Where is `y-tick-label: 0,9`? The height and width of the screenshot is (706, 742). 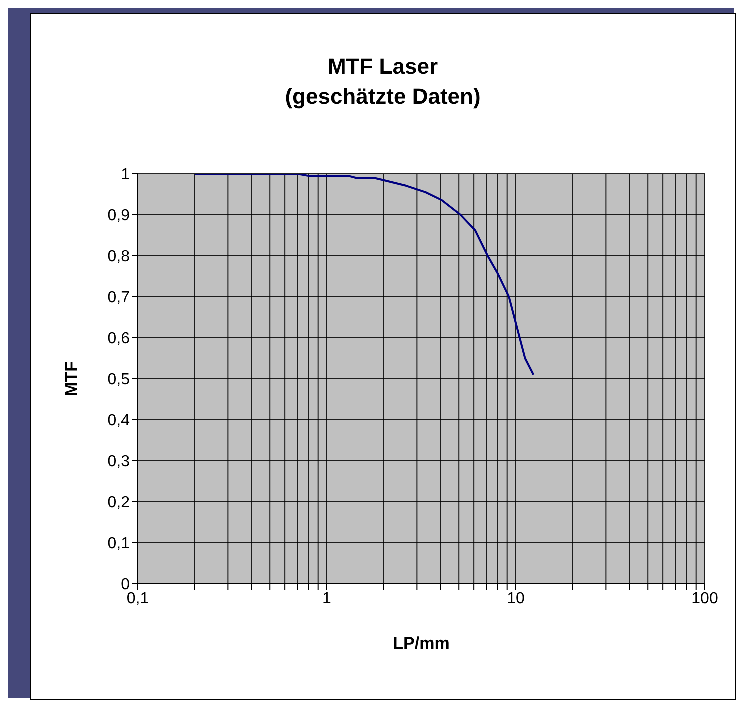 y-tick-label: 0,9 is located at coordinates (119, 216).